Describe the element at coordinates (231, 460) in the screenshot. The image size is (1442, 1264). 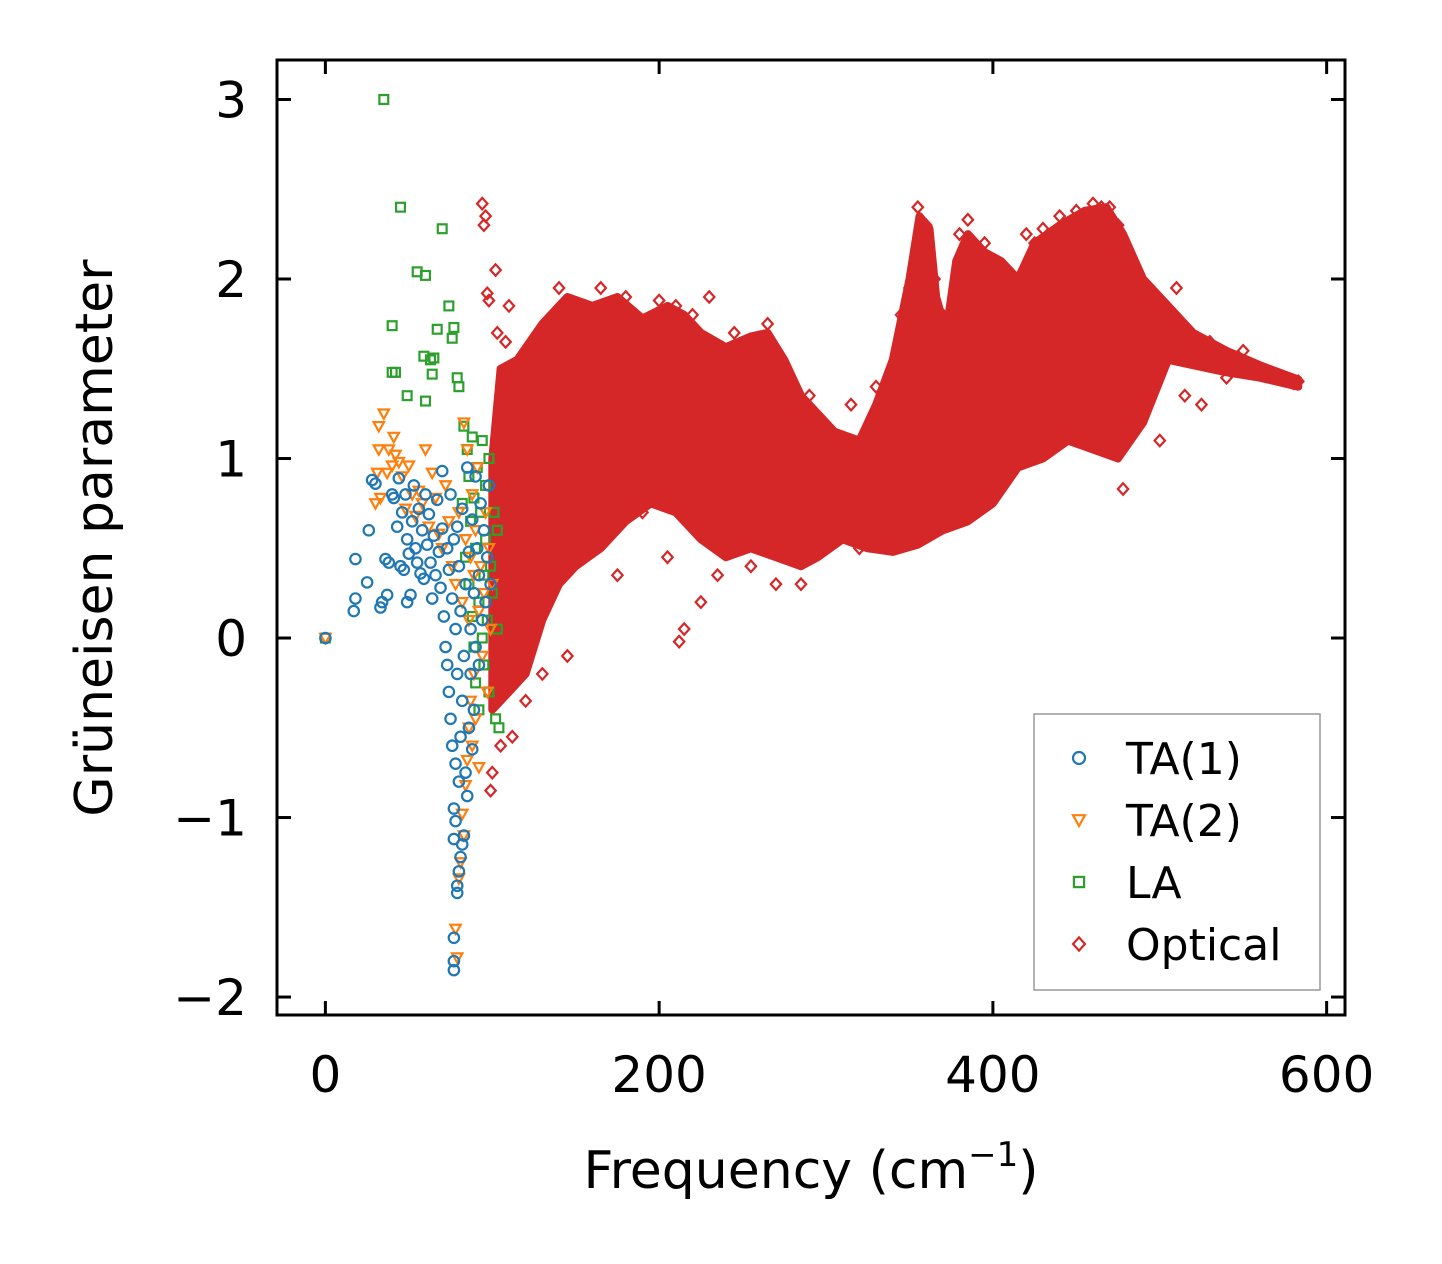
I see `y-tick-label: 1` at that location.